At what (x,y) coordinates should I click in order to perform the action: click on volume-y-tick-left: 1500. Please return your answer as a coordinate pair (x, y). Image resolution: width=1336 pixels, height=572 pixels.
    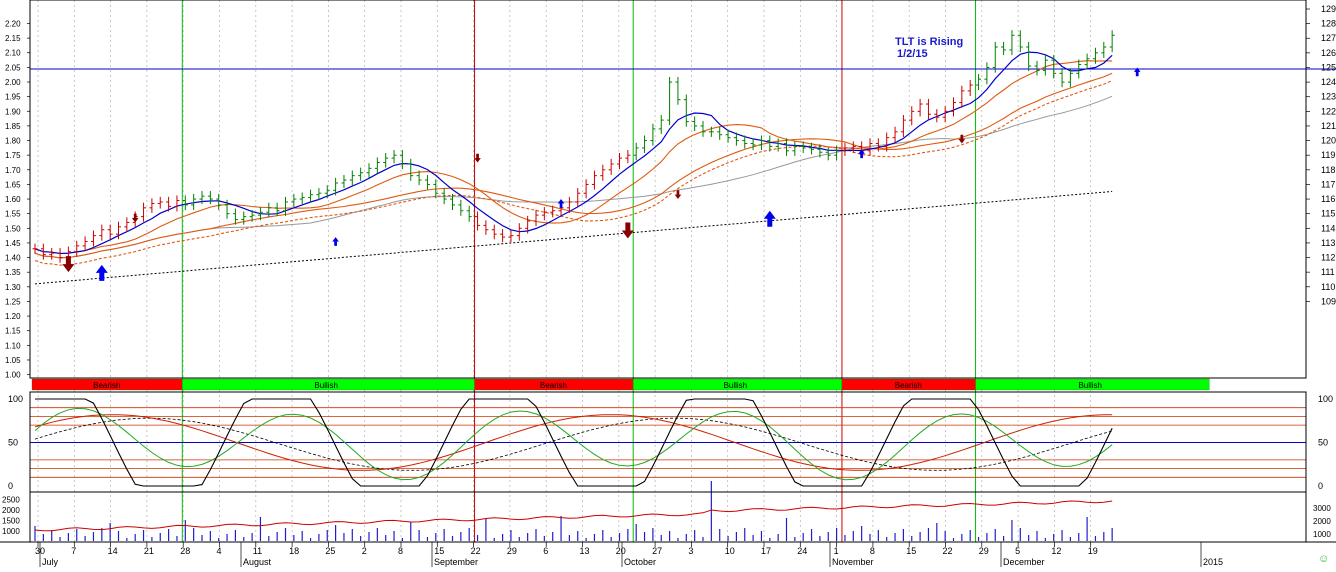
    Looking at the image, I should click on (11, 521).